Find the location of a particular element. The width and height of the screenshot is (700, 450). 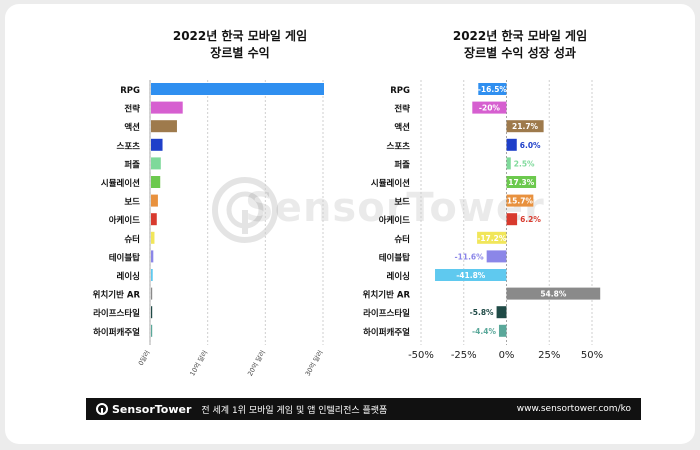

right-data-label: 54.8% is located at coordinates (553, 294).